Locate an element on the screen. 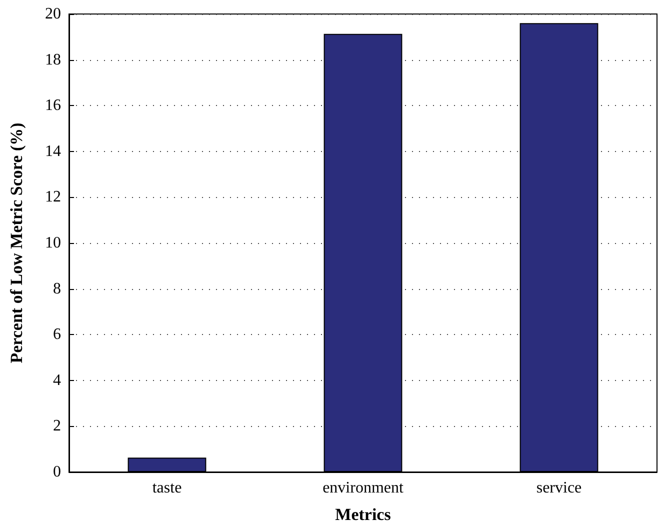  y-tick-label: 10 is located at coordinates (53, 243).